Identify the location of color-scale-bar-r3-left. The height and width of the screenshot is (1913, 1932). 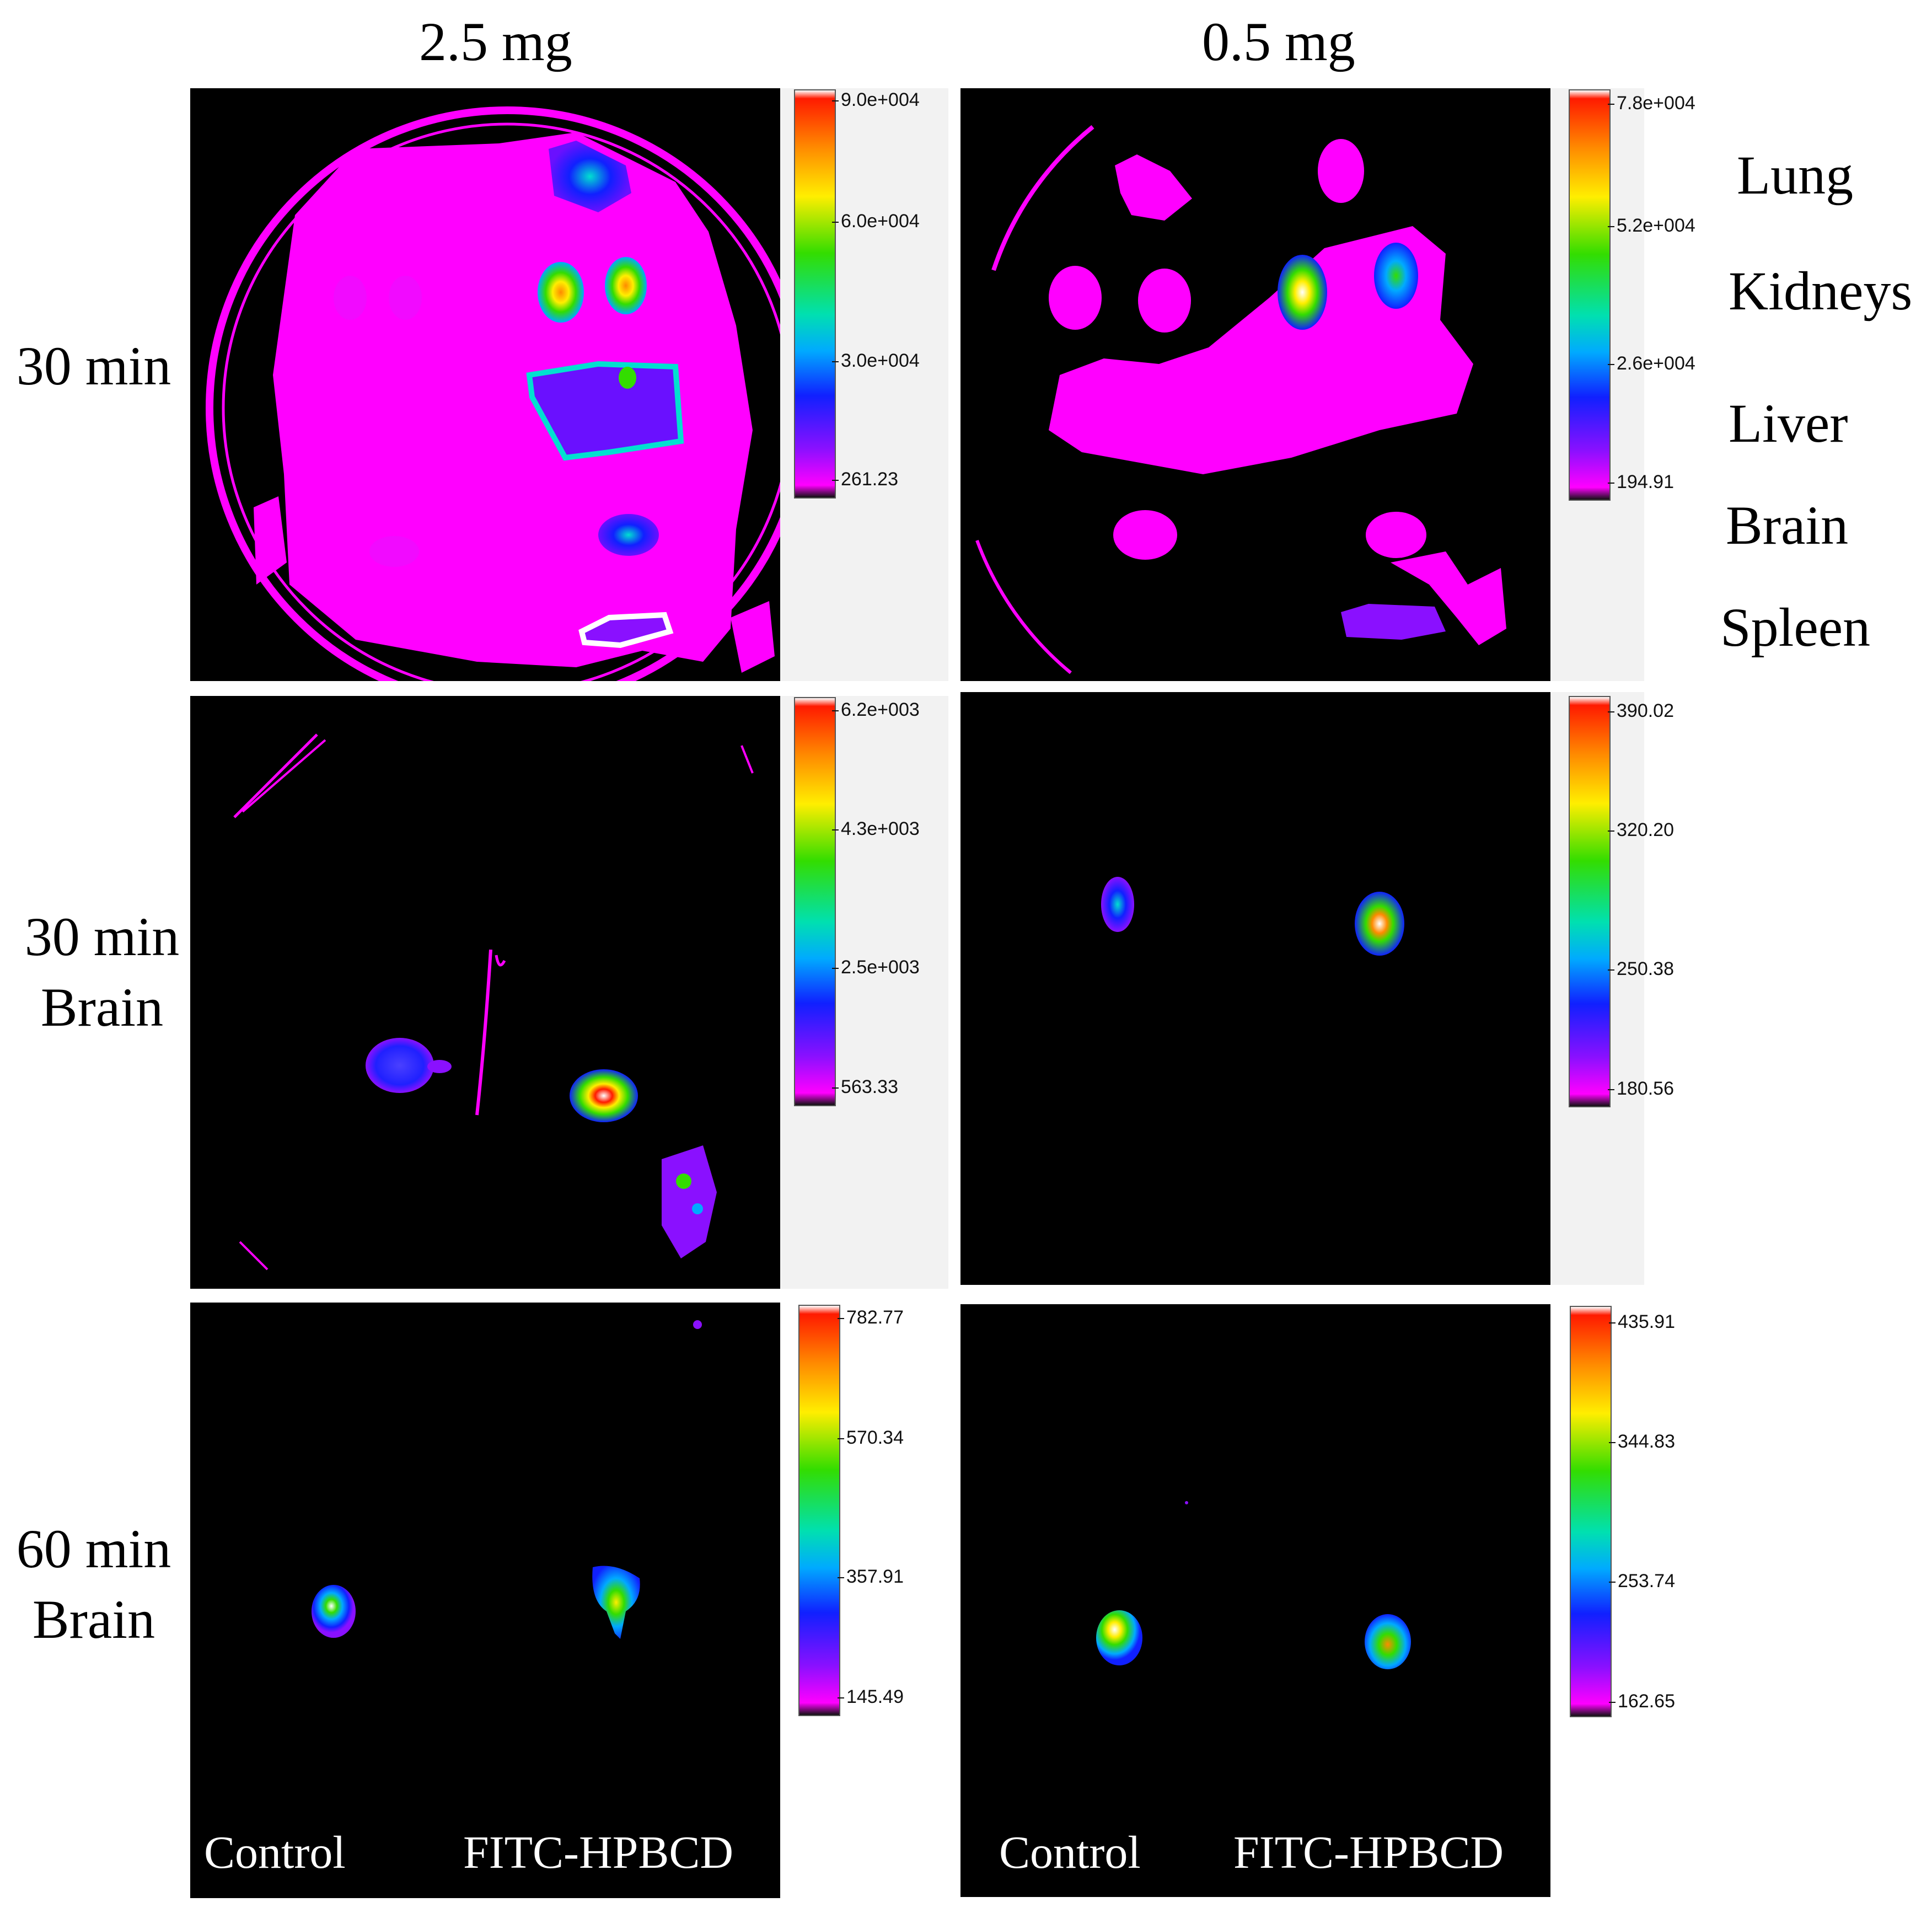
(819, 1510).